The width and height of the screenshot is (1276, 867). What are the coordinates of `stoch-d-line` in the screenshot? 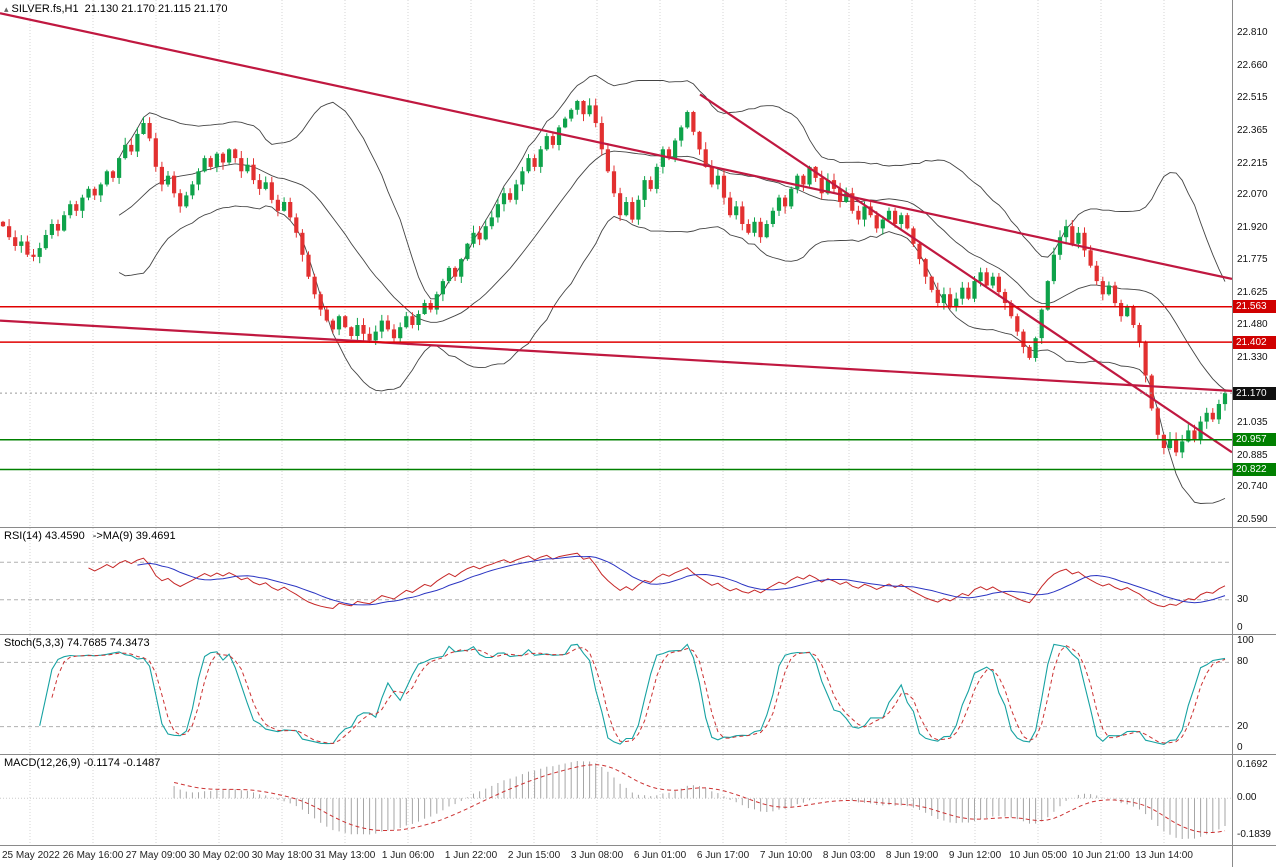 It's located at (638, 694).